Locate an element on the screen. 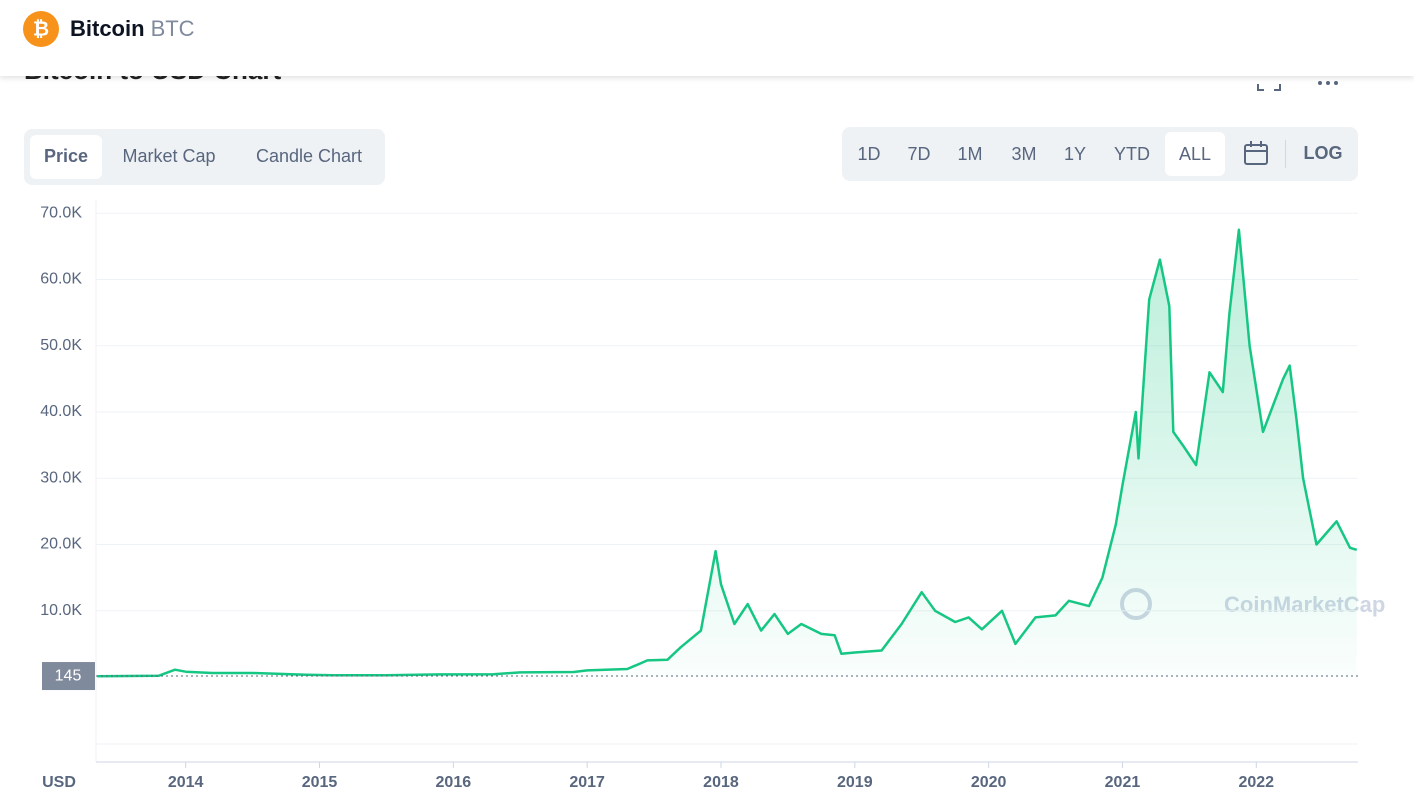  calendar-icon is located at coordinates (1256, 153).